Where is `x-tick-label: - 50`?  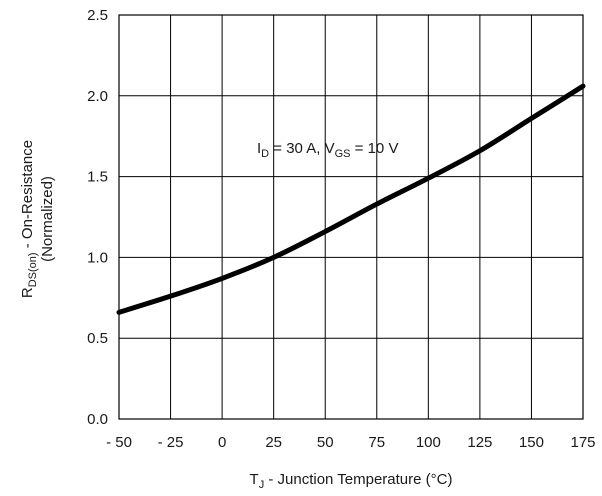 x-tick-label: - 50 is located at coordinates (119, 442).